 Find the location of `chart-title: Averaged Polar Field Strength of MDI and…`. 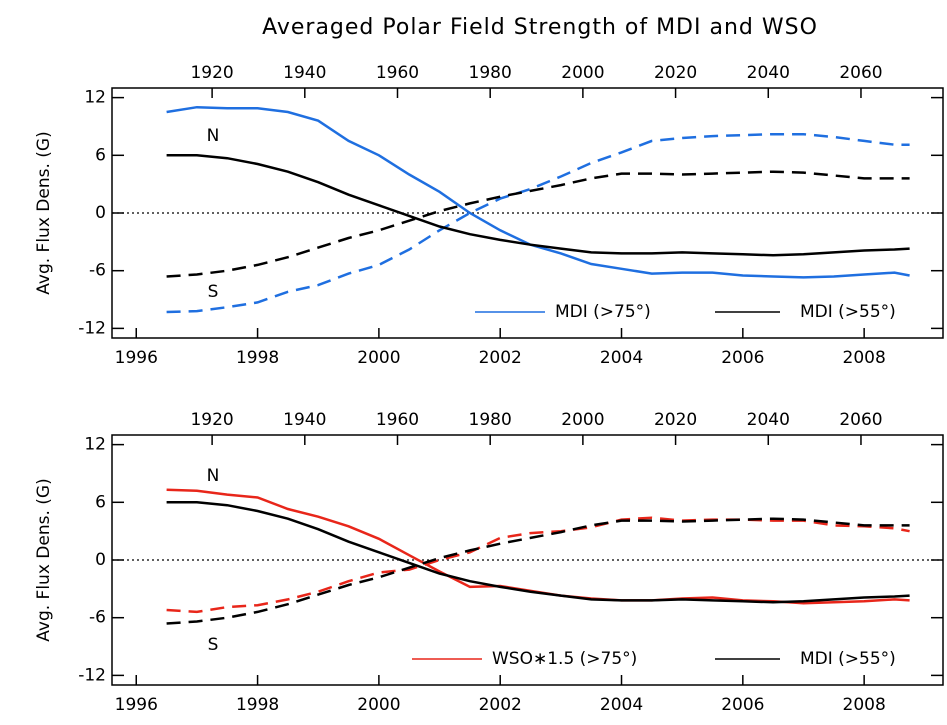

chart-title: Averaged Polar Field Strength of MDI and… is located at coordinates (540, 27).